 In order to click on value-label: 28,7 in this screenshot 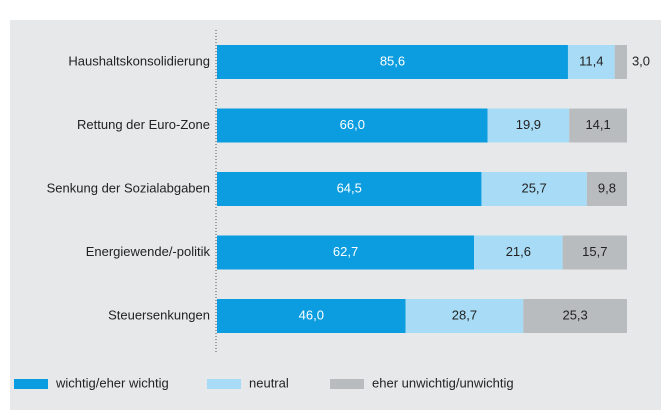, I will do `click(464, 314)`.